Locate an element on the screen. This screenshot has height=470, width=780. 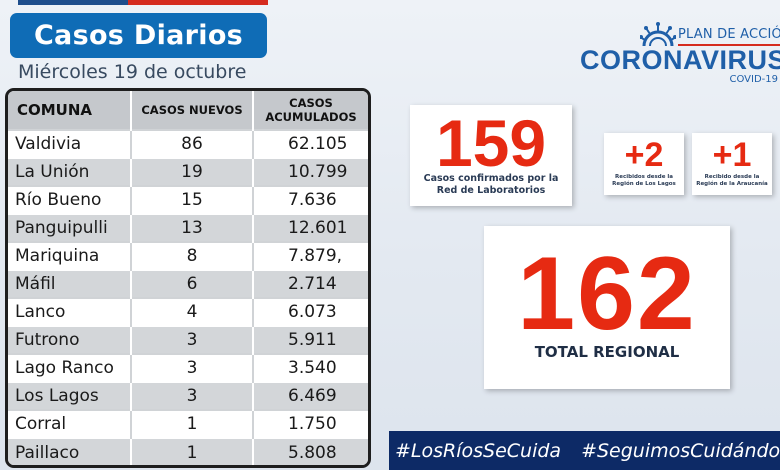
col-header-acumulados: CASOS ACUMULADOS is located at coordinates (310, 110).